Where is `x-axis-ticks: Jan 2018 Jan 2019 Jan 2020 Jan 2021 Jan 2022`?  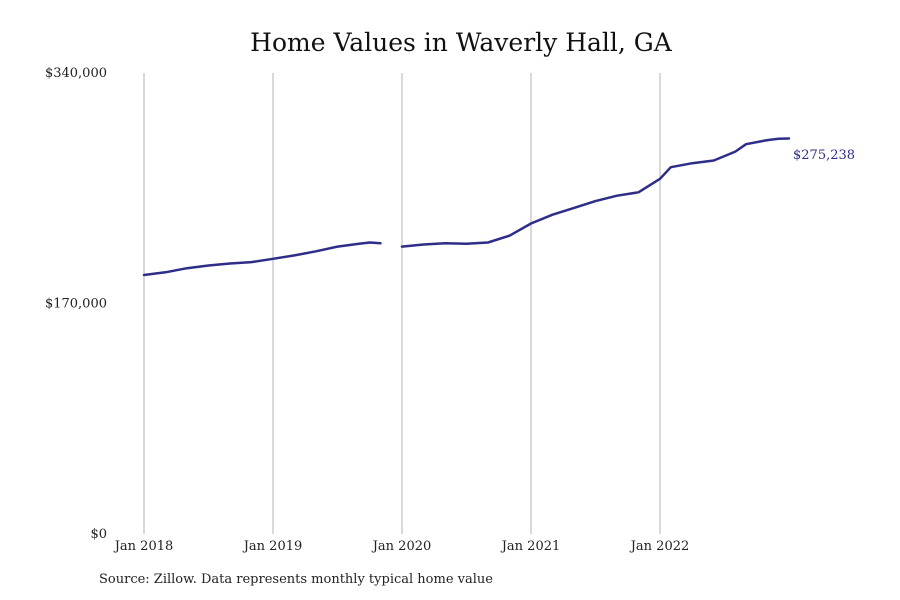
x-axis-ticks: Jan 2018 Jan 2019 Jan 2020 Jan 2021 Jan 2022 is located at coordinates (401, 546).